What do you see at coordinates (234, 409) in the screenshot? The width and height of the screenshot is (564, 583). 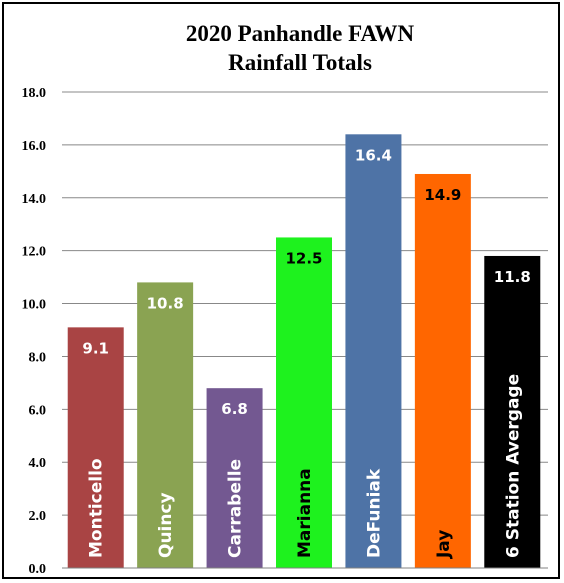 I see `bar-value-label: 6.8` at bounding box center [234, 409].